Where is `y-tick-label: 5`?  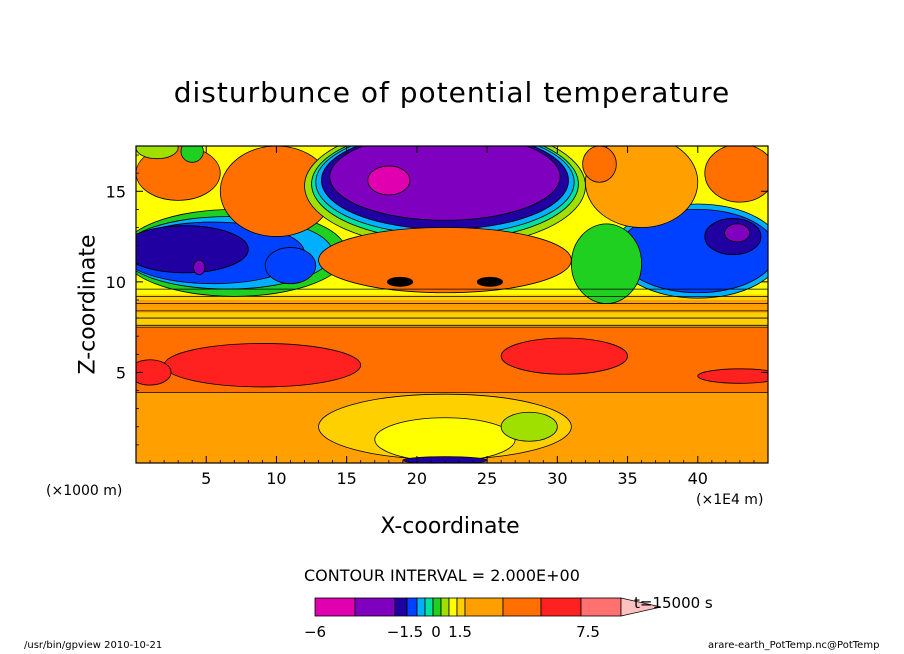
y-tick-label: 5 is located at coordinates (121, 372).